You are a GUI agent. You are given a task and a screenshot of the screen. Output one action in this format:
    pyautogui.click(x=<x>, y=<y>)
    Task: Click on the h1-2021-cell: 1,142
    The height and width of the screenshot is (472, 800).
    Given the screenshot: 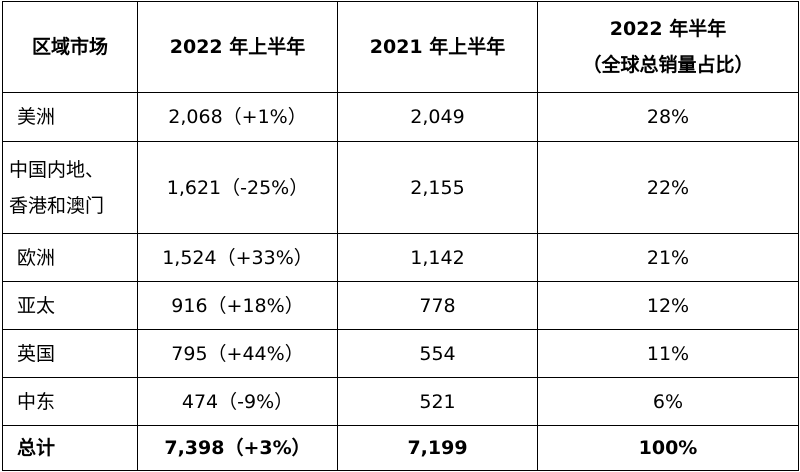 What is the action you would take?
    pyautogui.click(x=437, y=257)
    